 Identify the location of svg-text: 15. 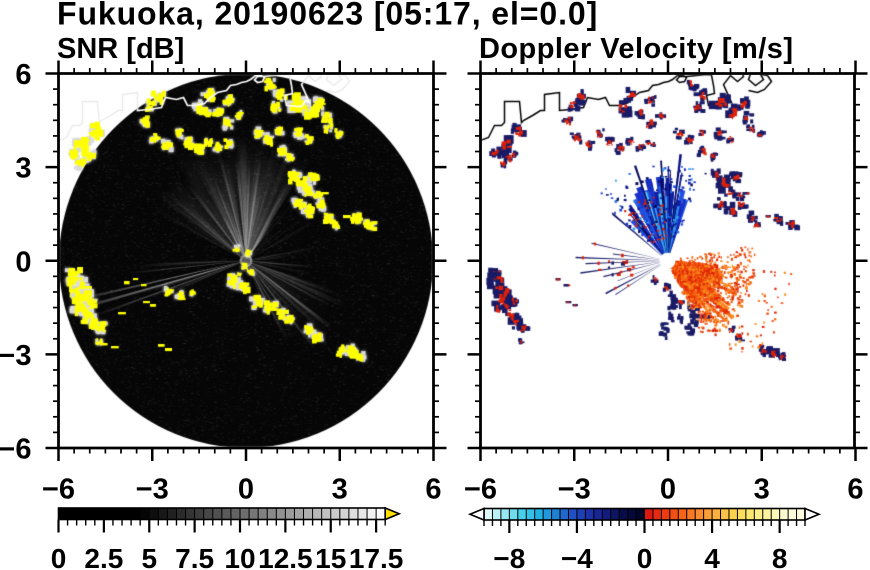
(330, 556).